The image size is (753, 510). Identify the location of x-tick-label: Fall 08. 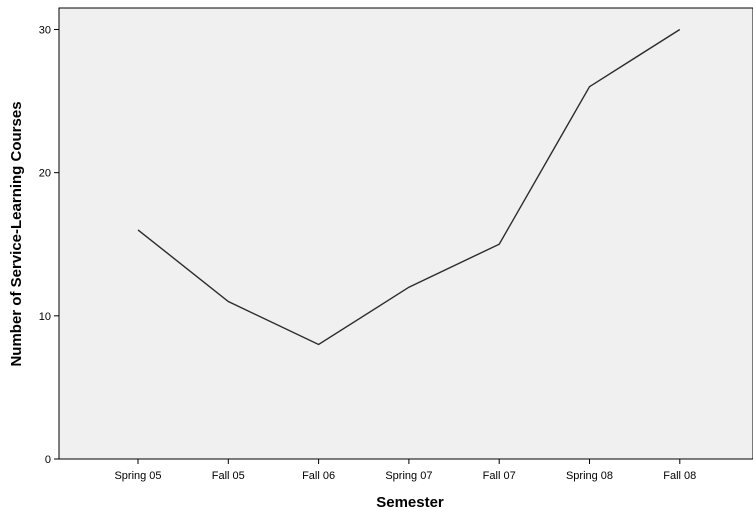
(679, 476).